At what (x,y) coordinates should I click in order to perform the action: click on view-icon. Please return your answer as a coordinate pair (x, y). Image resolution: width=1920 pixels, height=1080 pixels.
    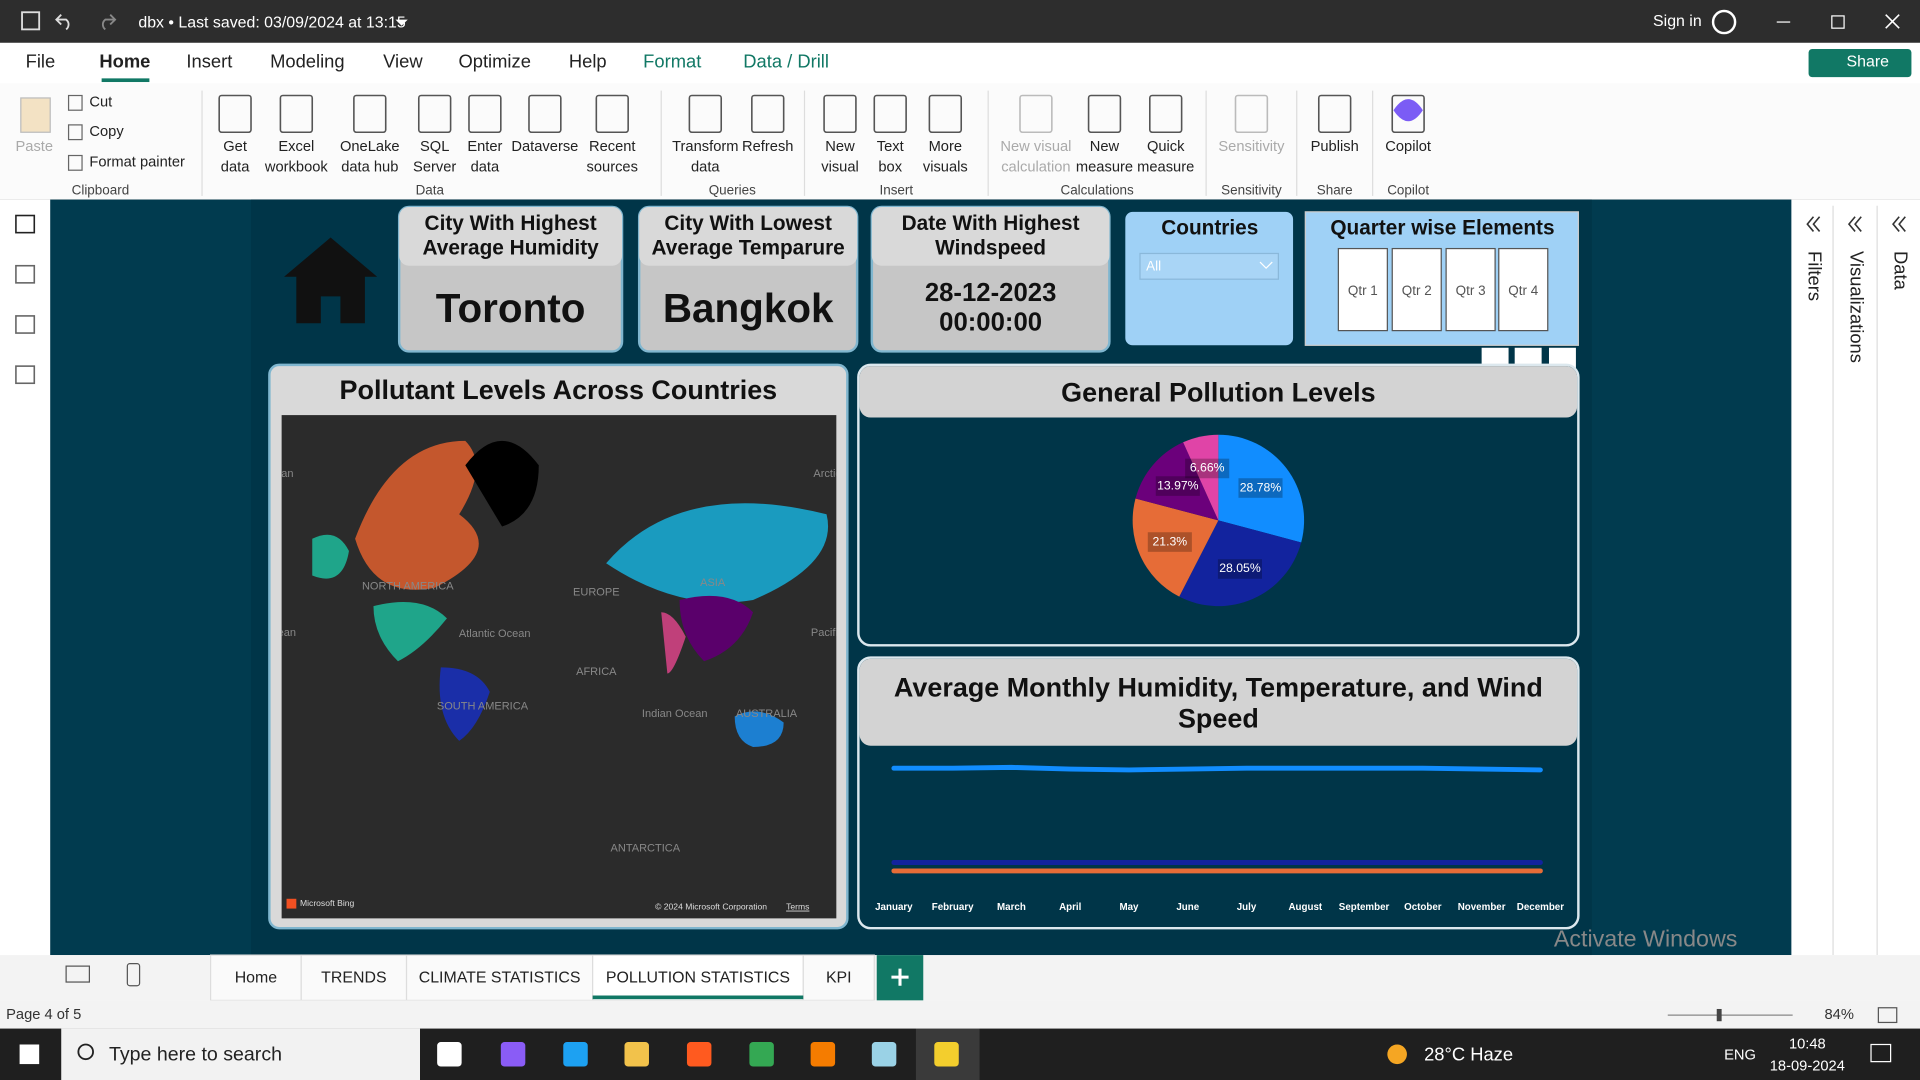
    Looking at the image, I should click on (25, 324).